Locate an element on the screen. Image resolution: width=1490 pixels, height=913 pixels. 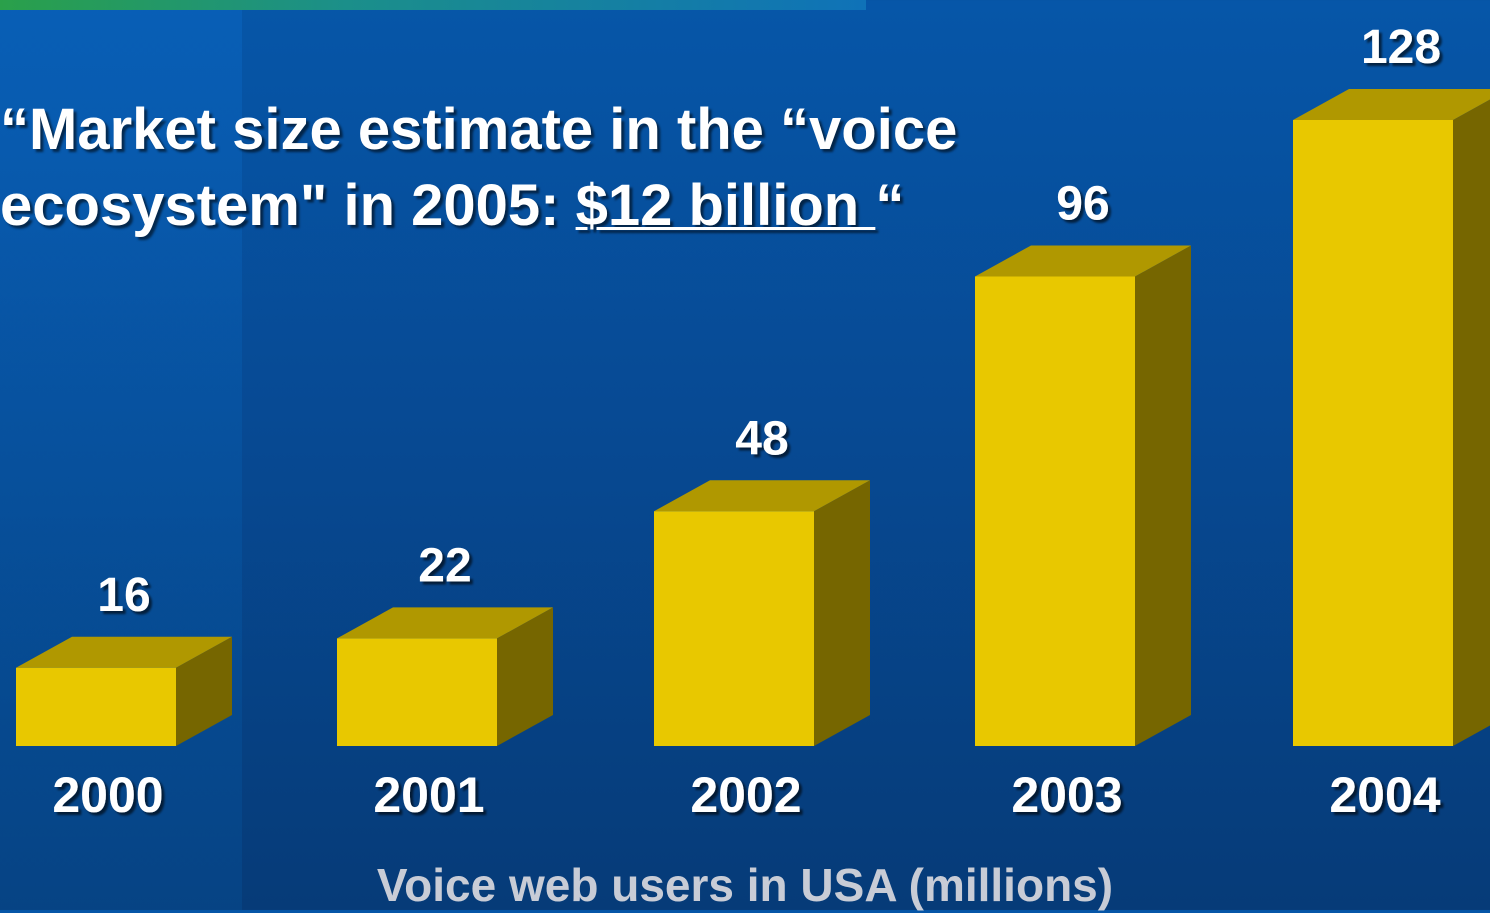
headline-line-2-suffix: “ is located at coordinates (890, 205).